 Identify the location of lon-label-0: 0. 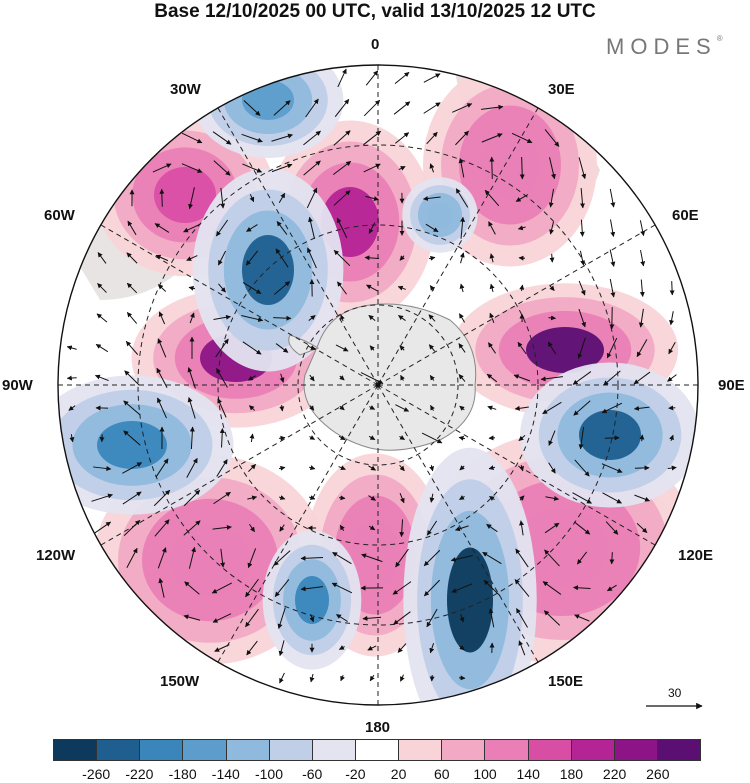
(375, 44).